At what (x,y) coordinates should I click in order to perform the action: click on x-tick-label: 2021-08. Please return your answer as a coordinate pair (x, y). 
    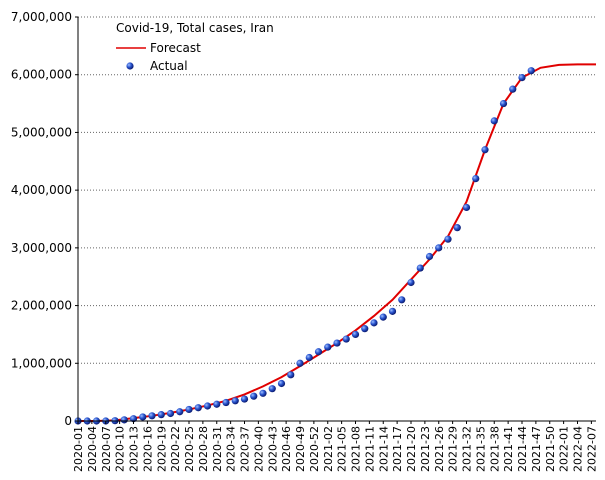
    Looking at the image, I should click on (356, 449).